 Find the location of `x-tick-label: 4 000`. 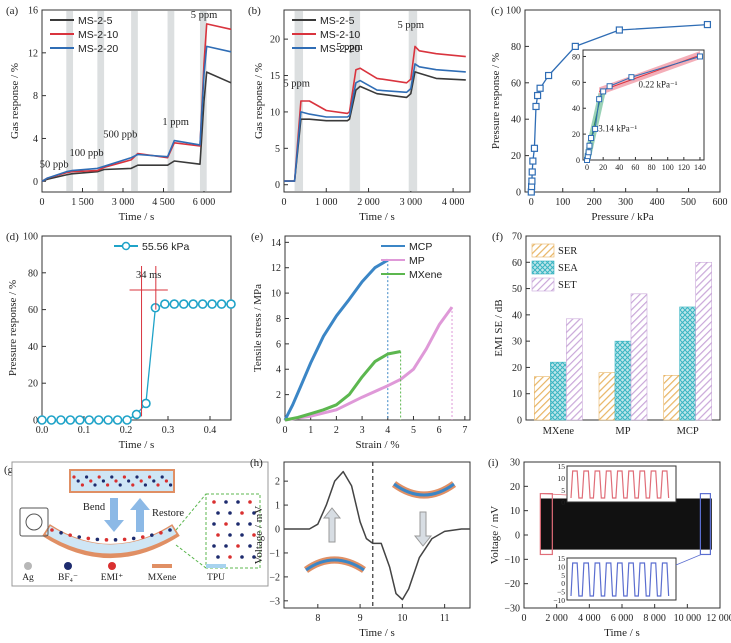

x-tick-label: 4 000 is located at coordinates (589, 618).